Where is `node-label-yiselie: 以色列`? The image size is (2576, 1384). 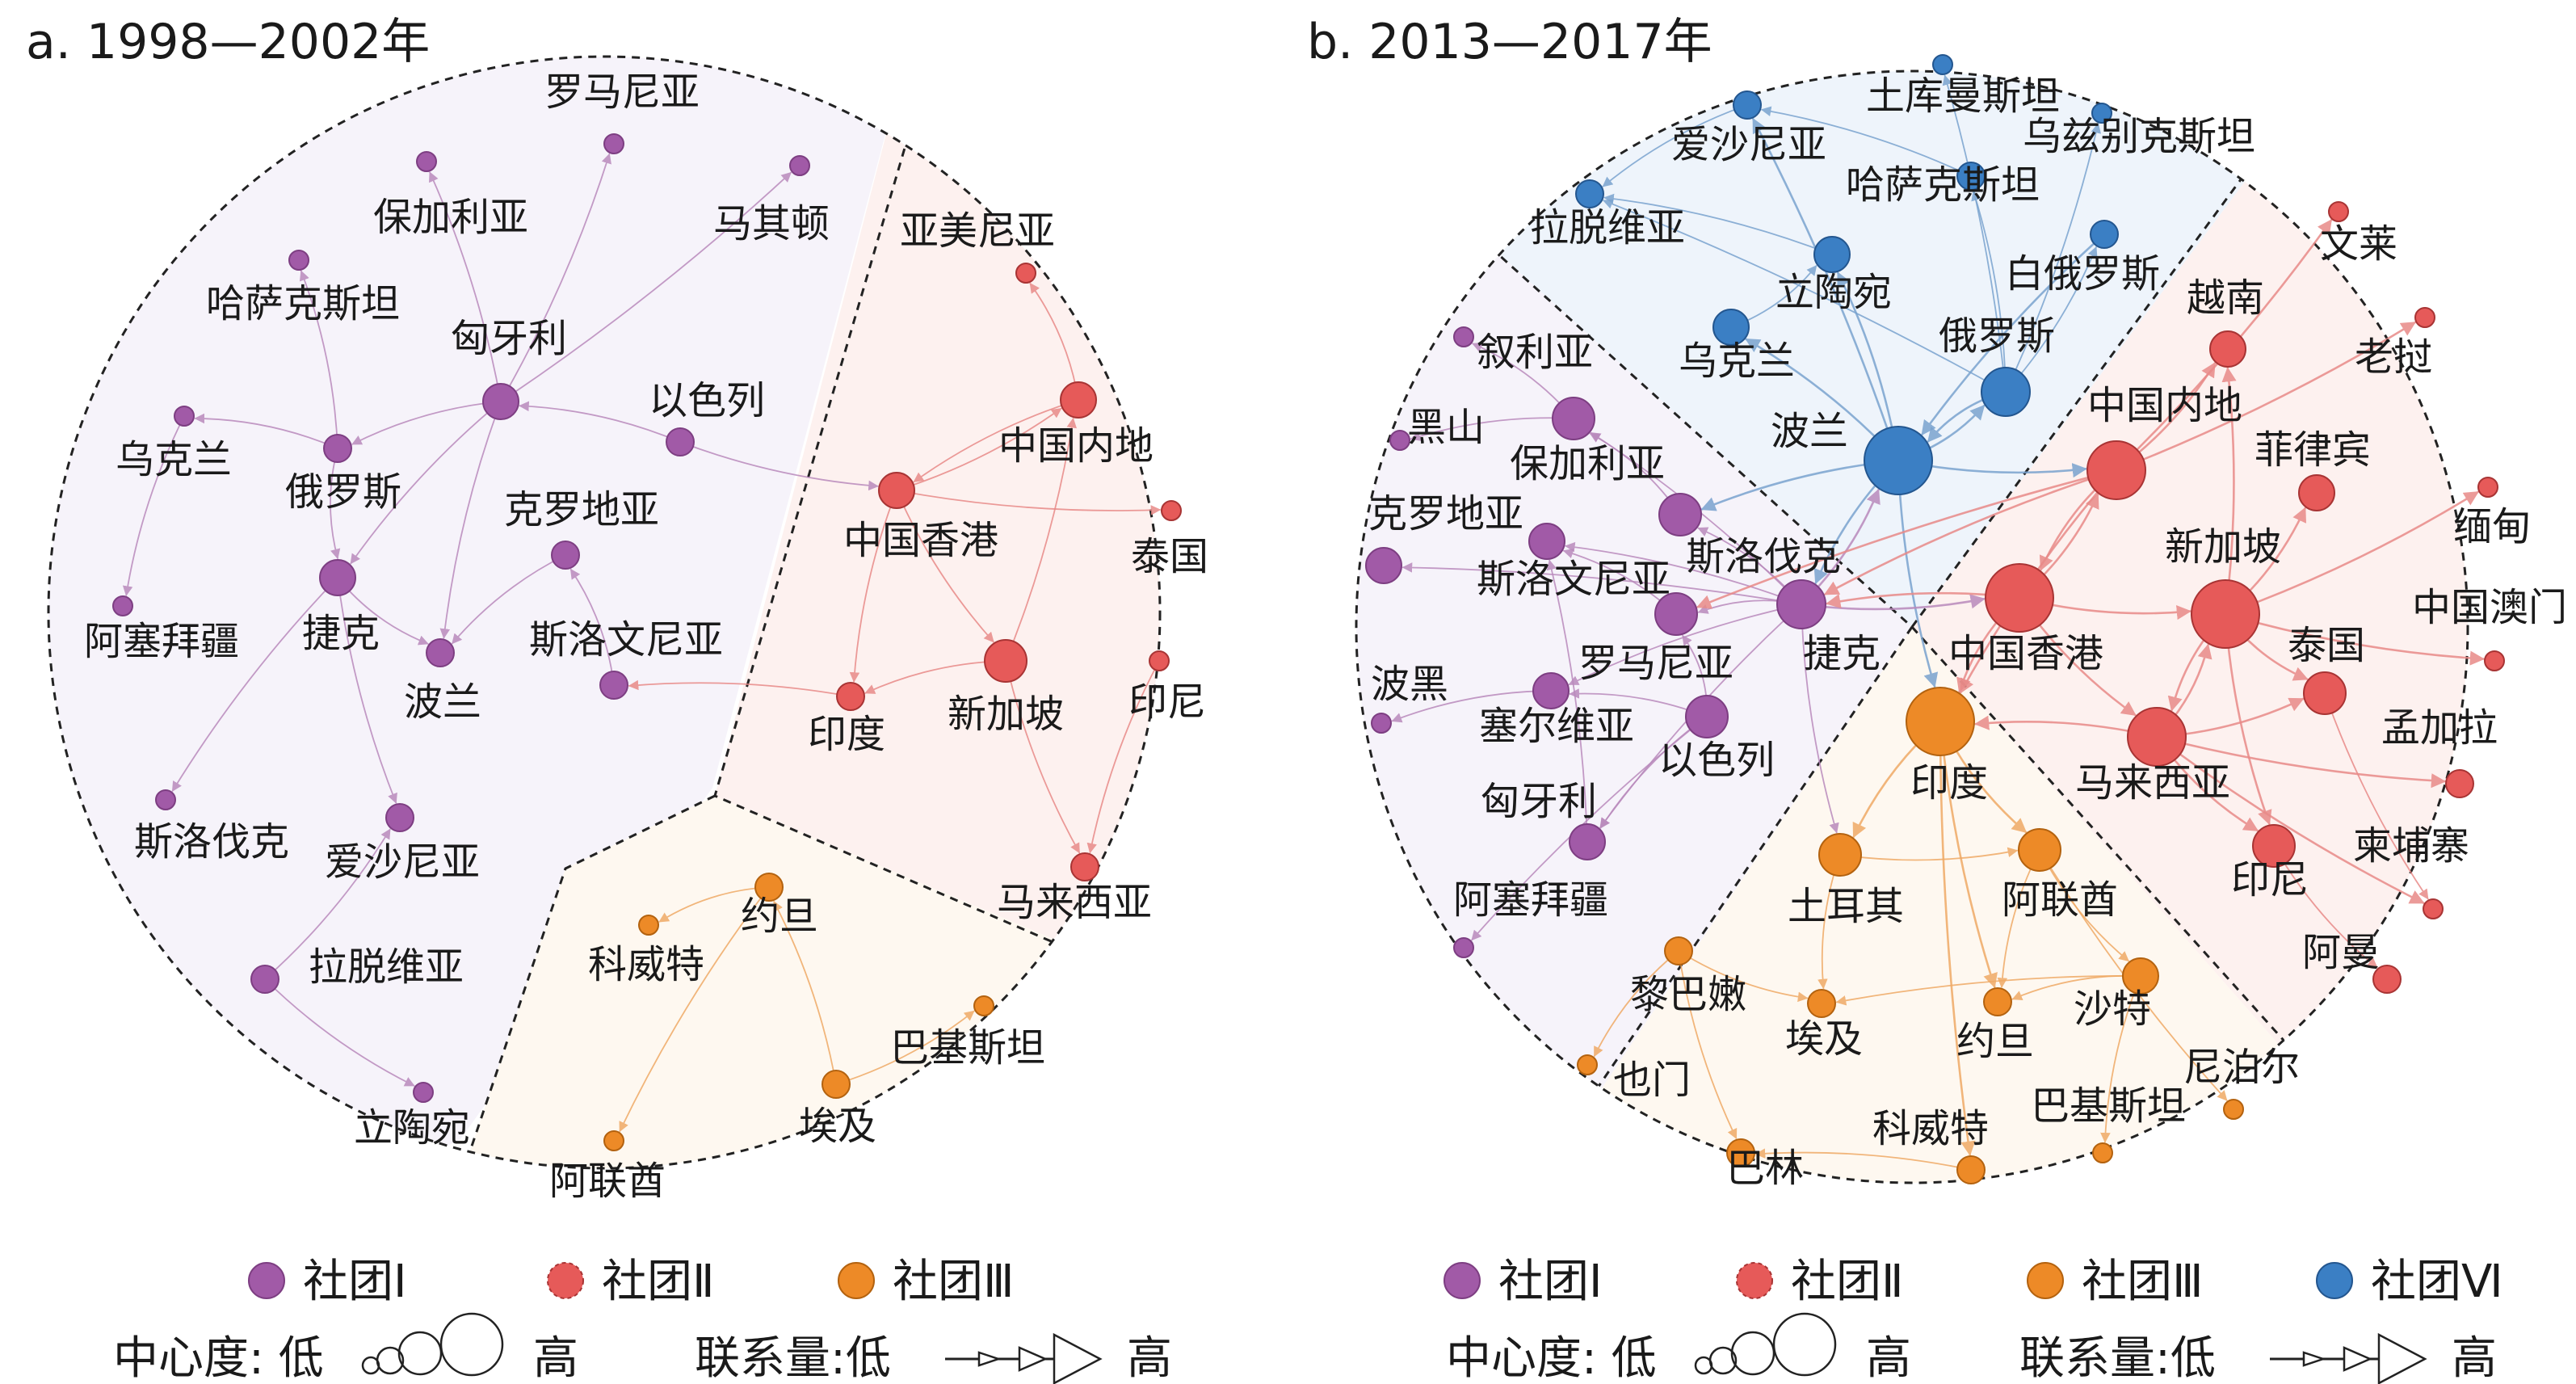
node-label-yiselie: 以色列 is located at coordinates (1716, 760).